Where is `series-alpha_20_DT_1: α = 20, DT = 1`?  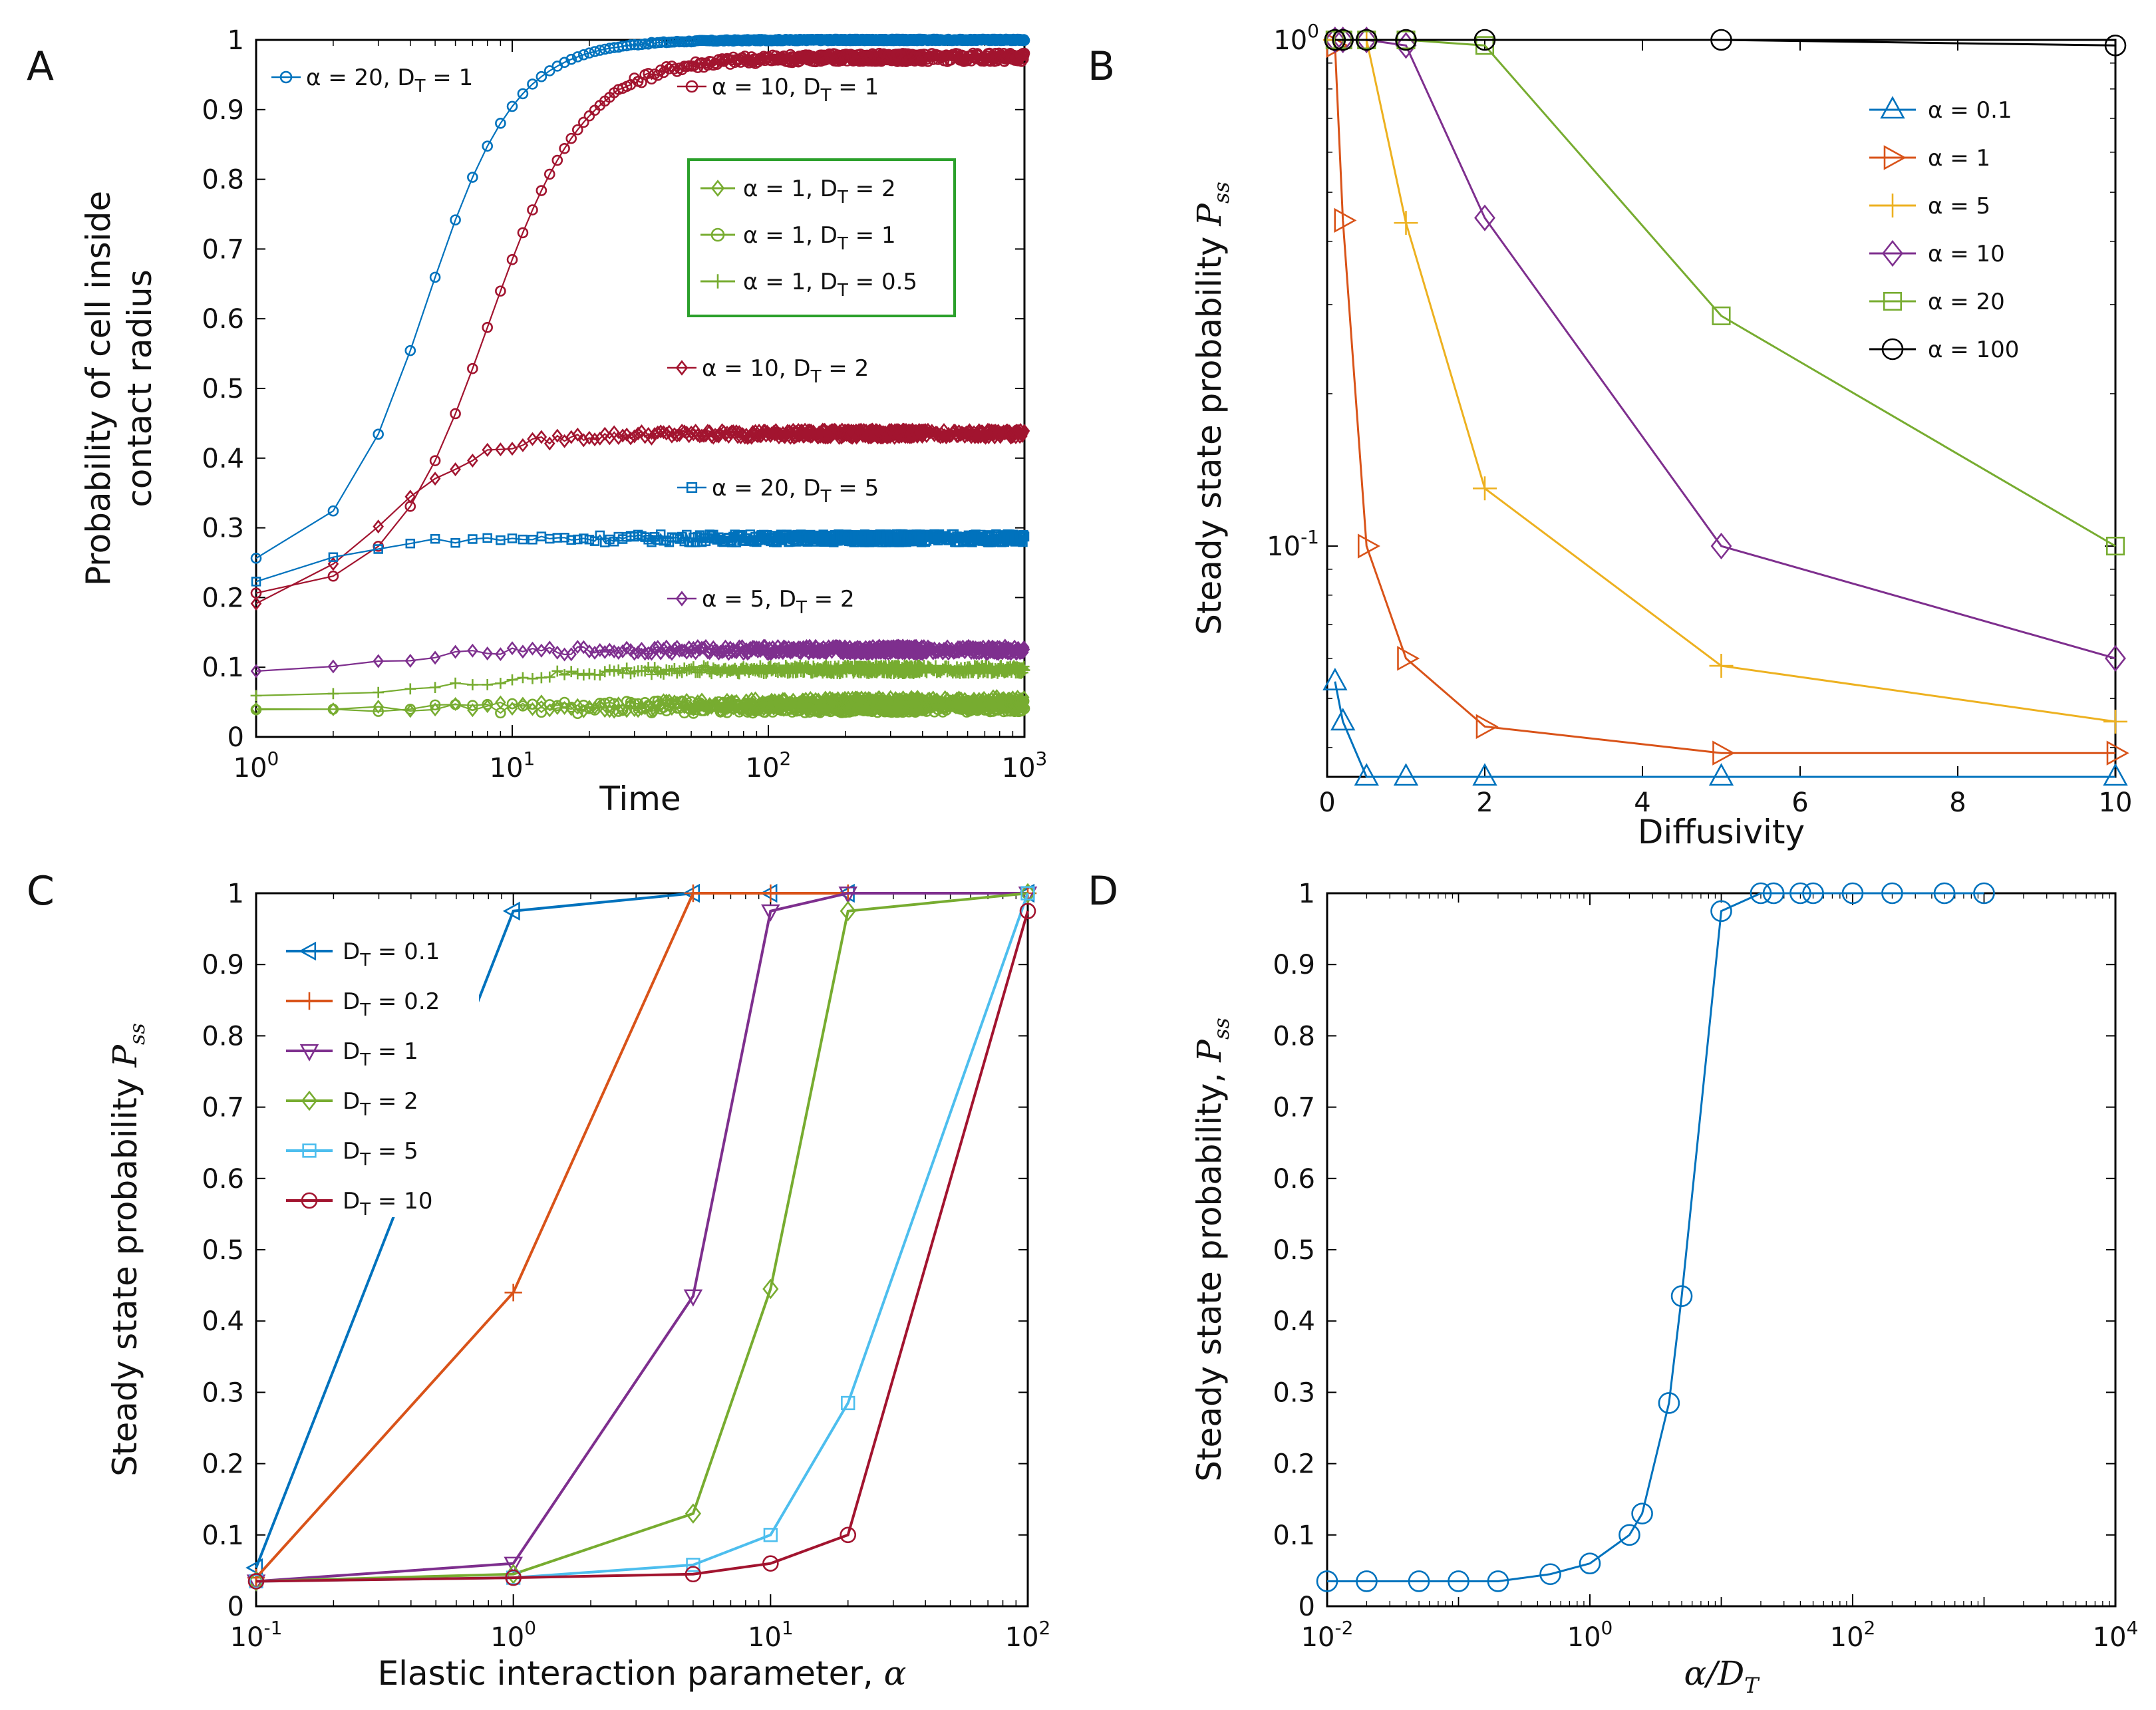 series-alpha_20_DT_1: α = 20, DT = 1 is located at coordinates (640, 298).